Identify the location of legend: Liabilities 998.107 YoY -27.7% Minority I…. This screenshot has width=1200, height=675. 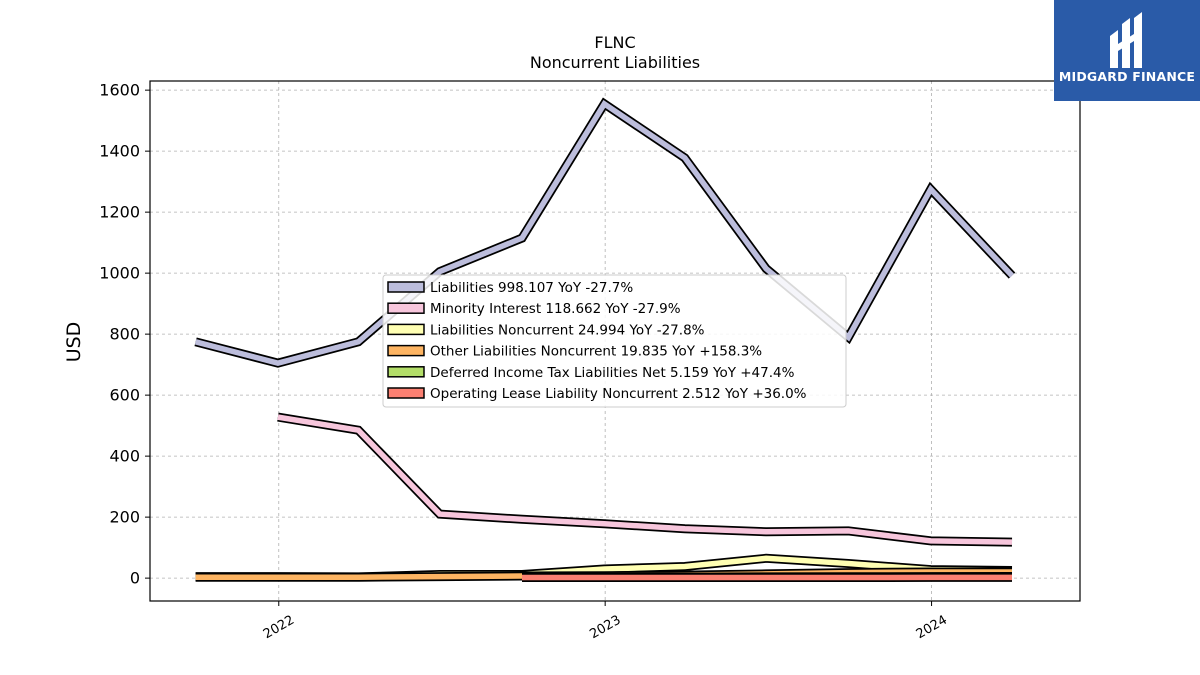
(614, 341).